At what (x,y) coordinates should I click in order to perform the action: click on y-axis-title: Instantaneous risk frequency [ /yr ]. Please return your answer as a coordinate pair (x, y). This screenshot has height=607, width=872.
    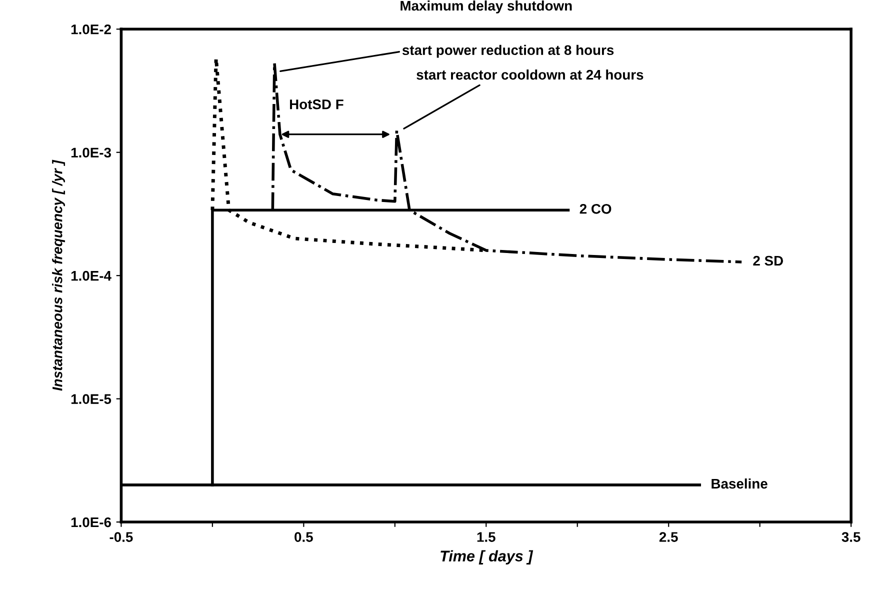
    Looking at the image, I should click on (59, 275).